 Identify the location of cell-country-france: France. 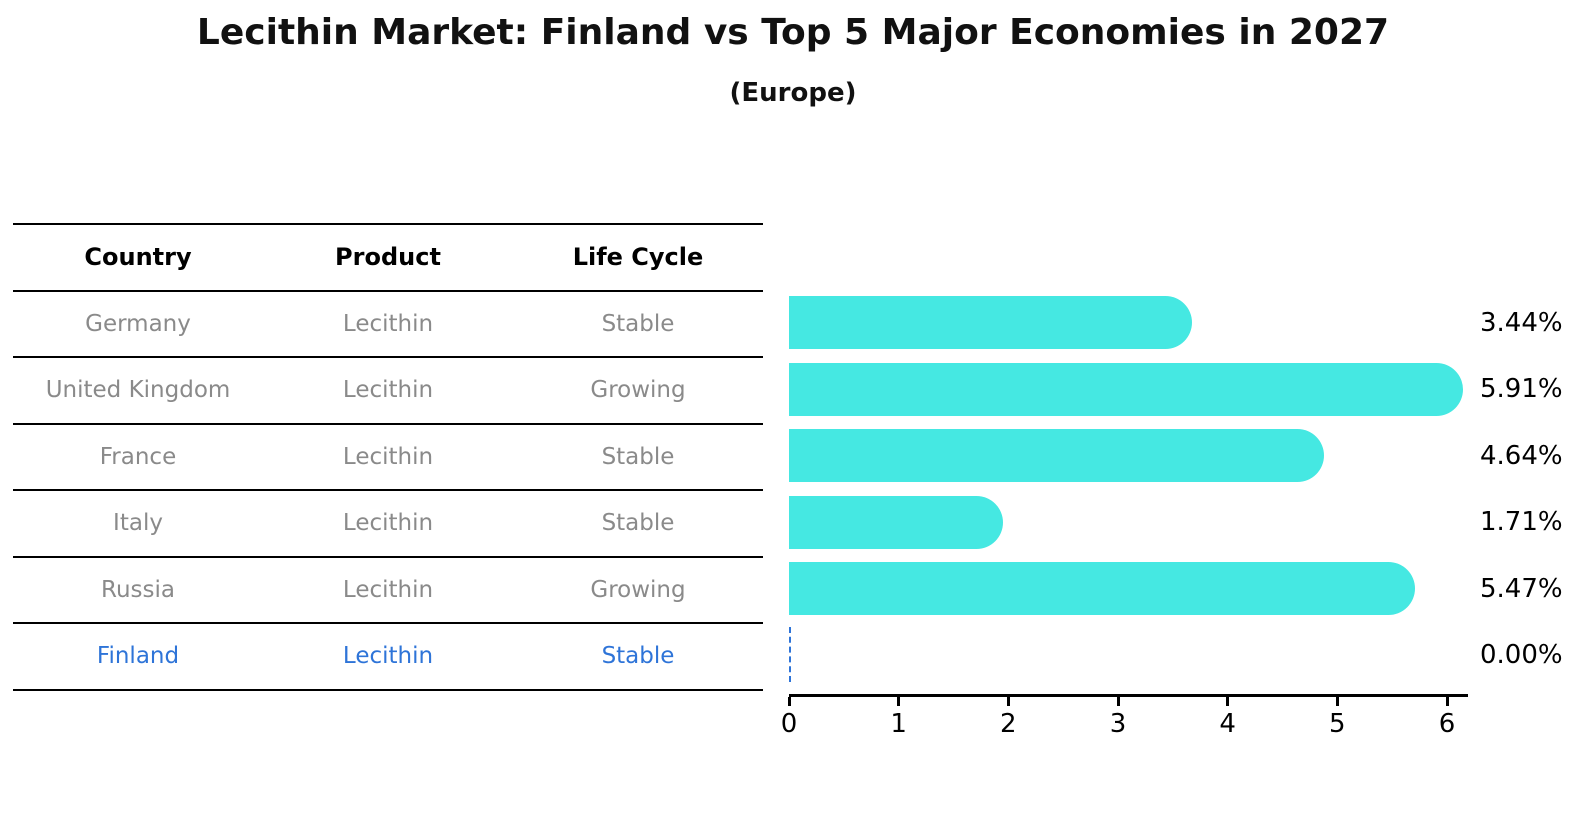
(138, 456).